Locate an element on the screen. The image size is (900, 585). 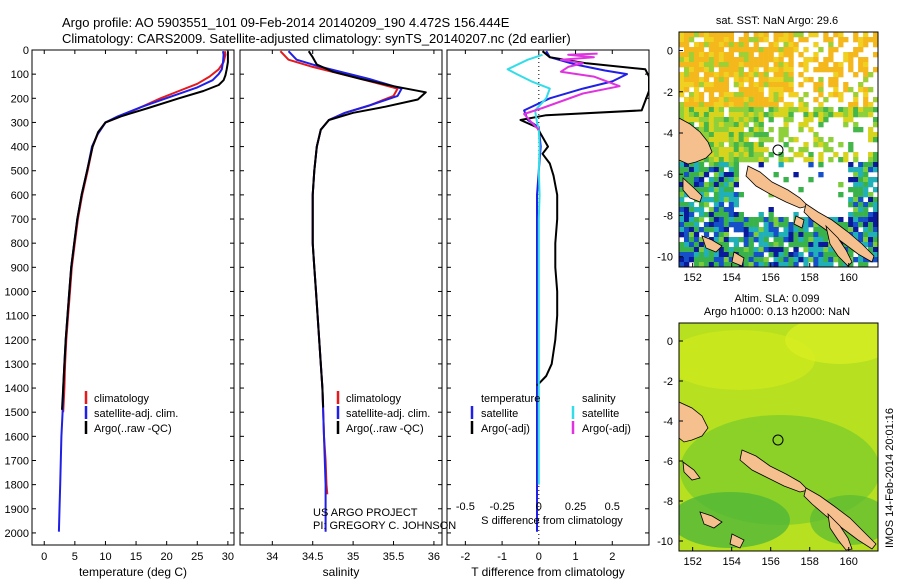
legend-header-temperature: temperature is located at coordinates (510, 399).